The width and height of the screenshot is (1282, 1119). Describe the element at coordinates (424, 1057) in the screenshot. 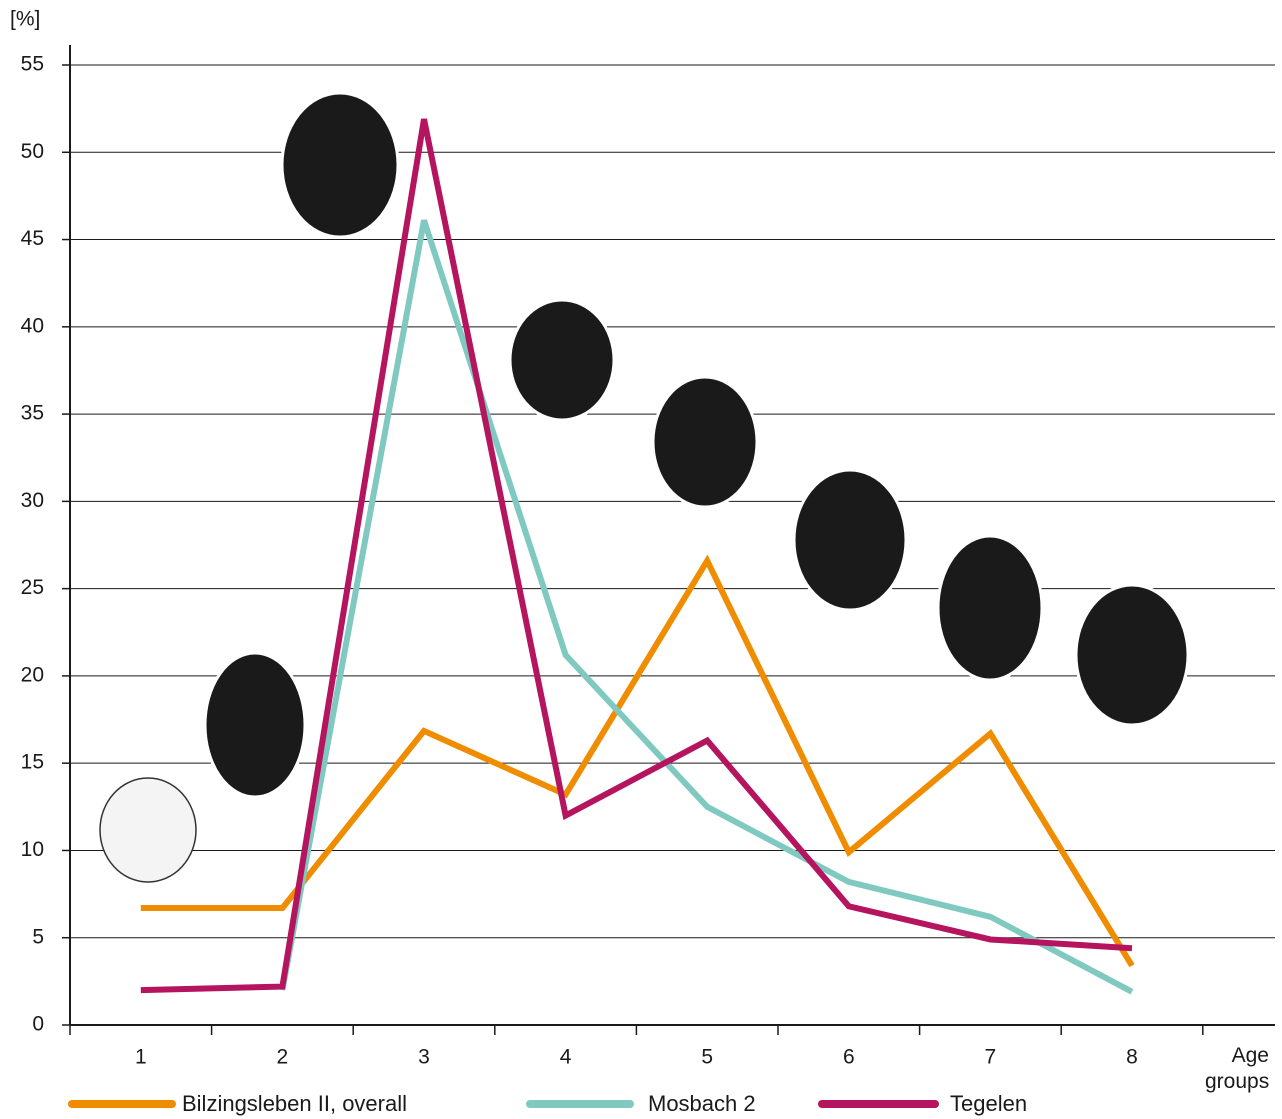

I see `x-tick-label: 3` at that location.